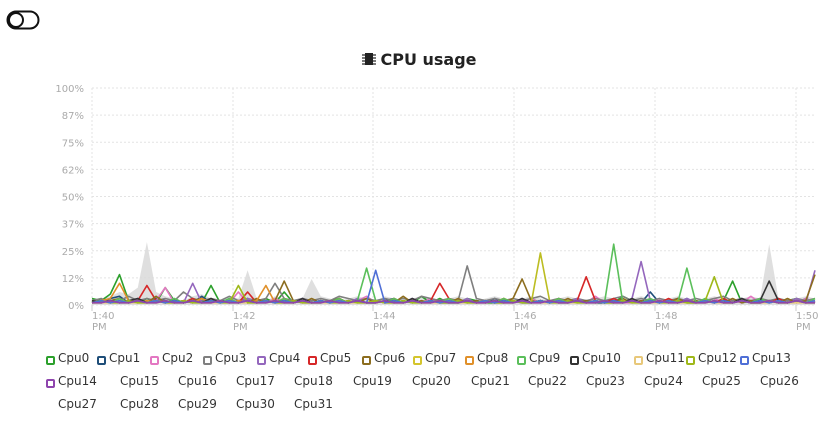 The image size is (839, 424). What do you see at coordinates (428, 59) in the screenshot?
I see `chart-title-text: CPU usage` at bounding box center [428, 59].